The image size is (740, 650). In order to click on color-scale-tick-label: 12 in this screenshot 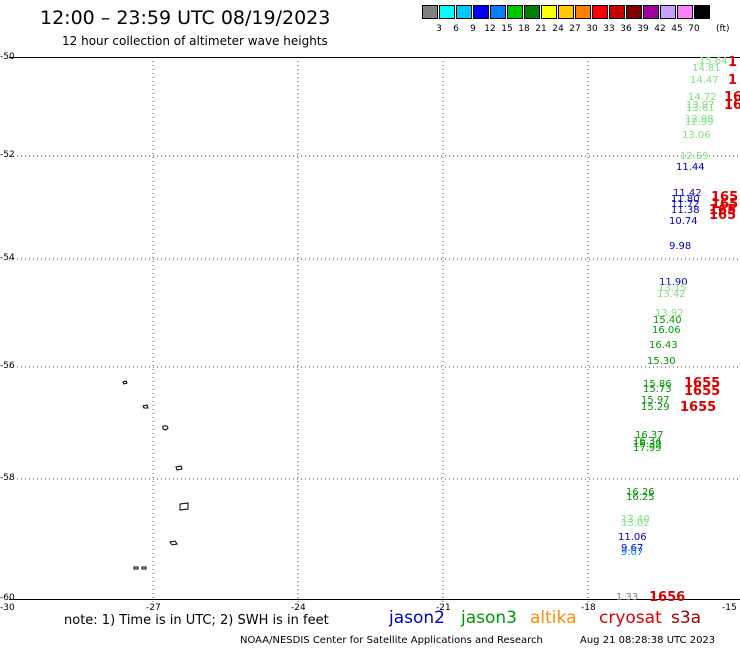, I will do `click(490, 29)`.